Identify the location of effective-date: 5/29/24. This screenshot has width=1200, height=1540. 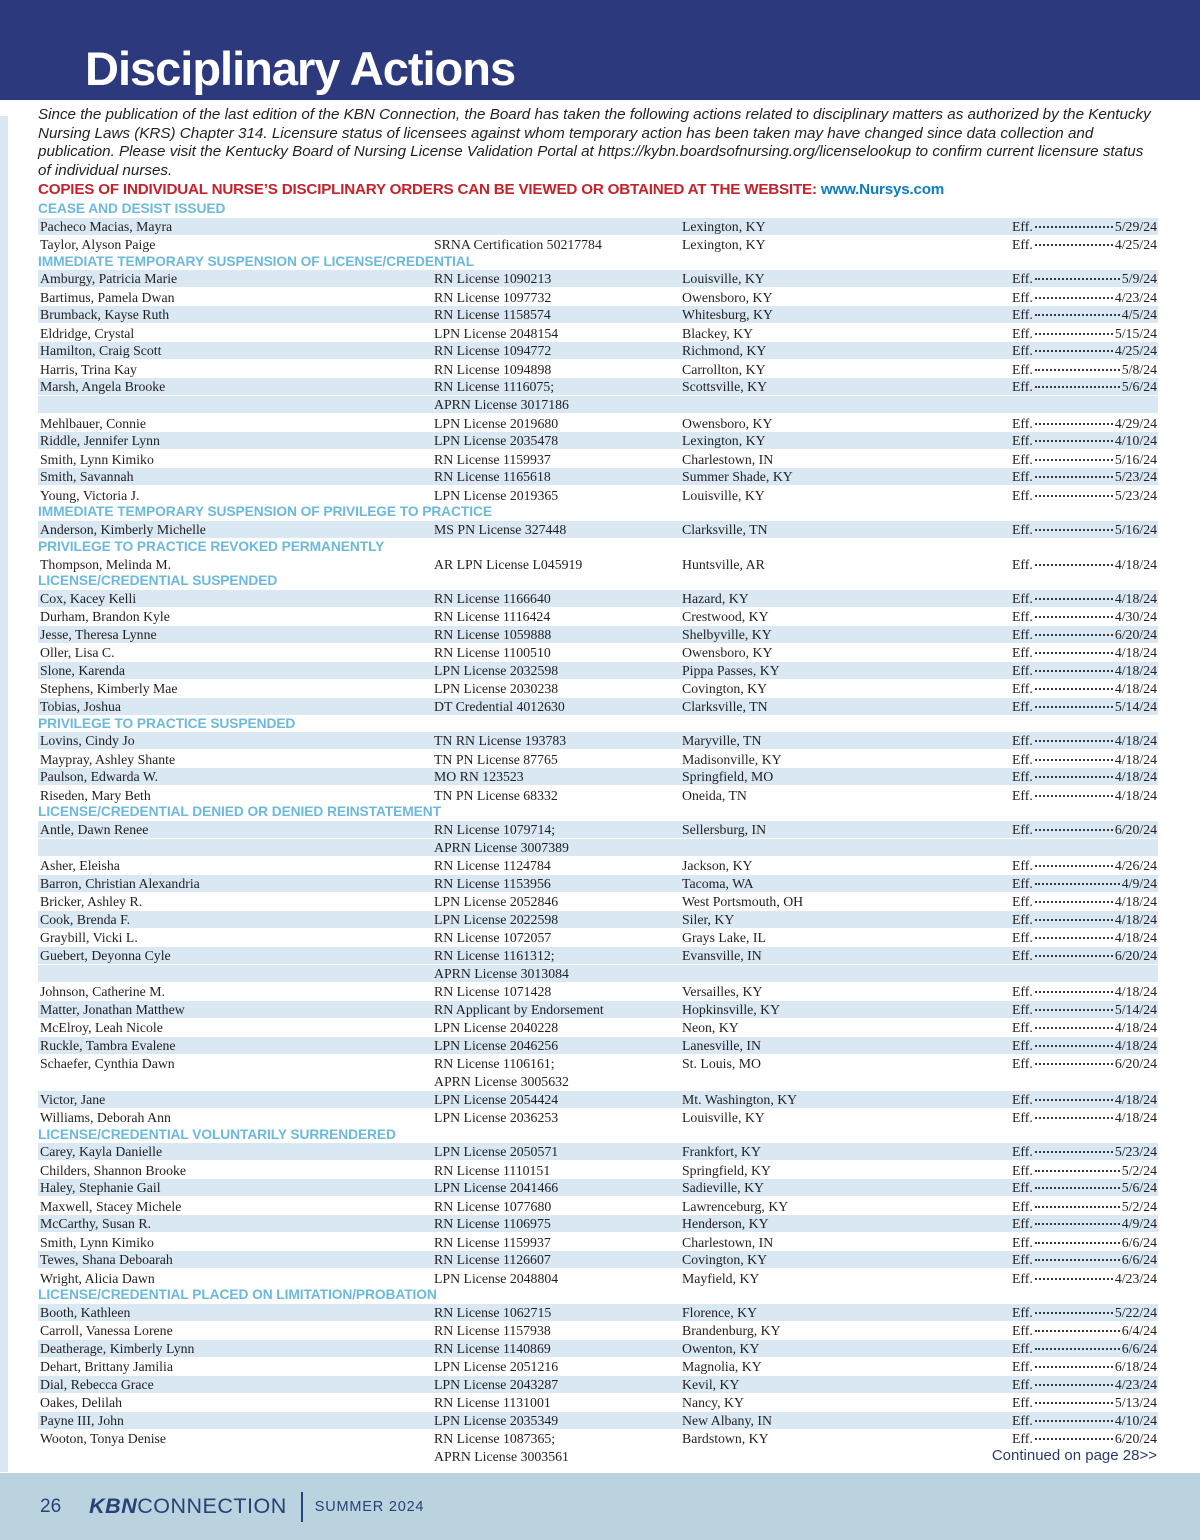
(1135, 226).